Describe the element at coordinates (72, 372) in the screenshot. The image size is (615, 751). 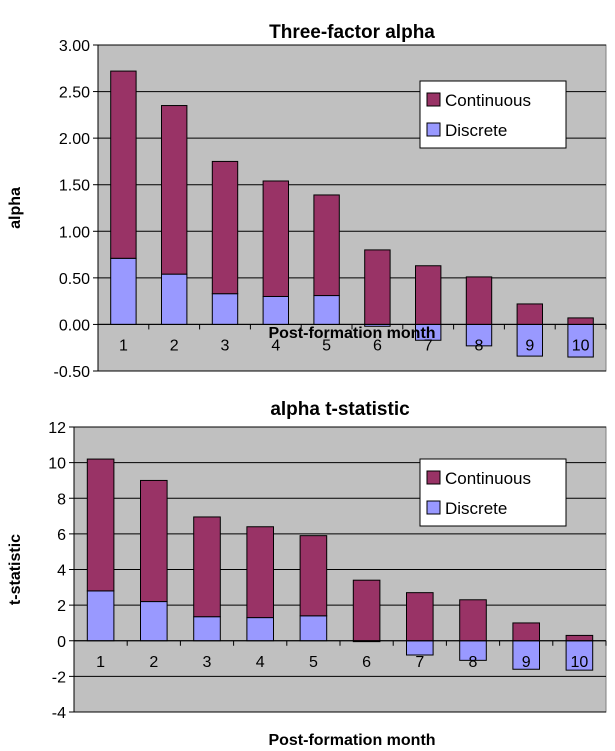
I see `y-tick-label: -0.50` at that location.